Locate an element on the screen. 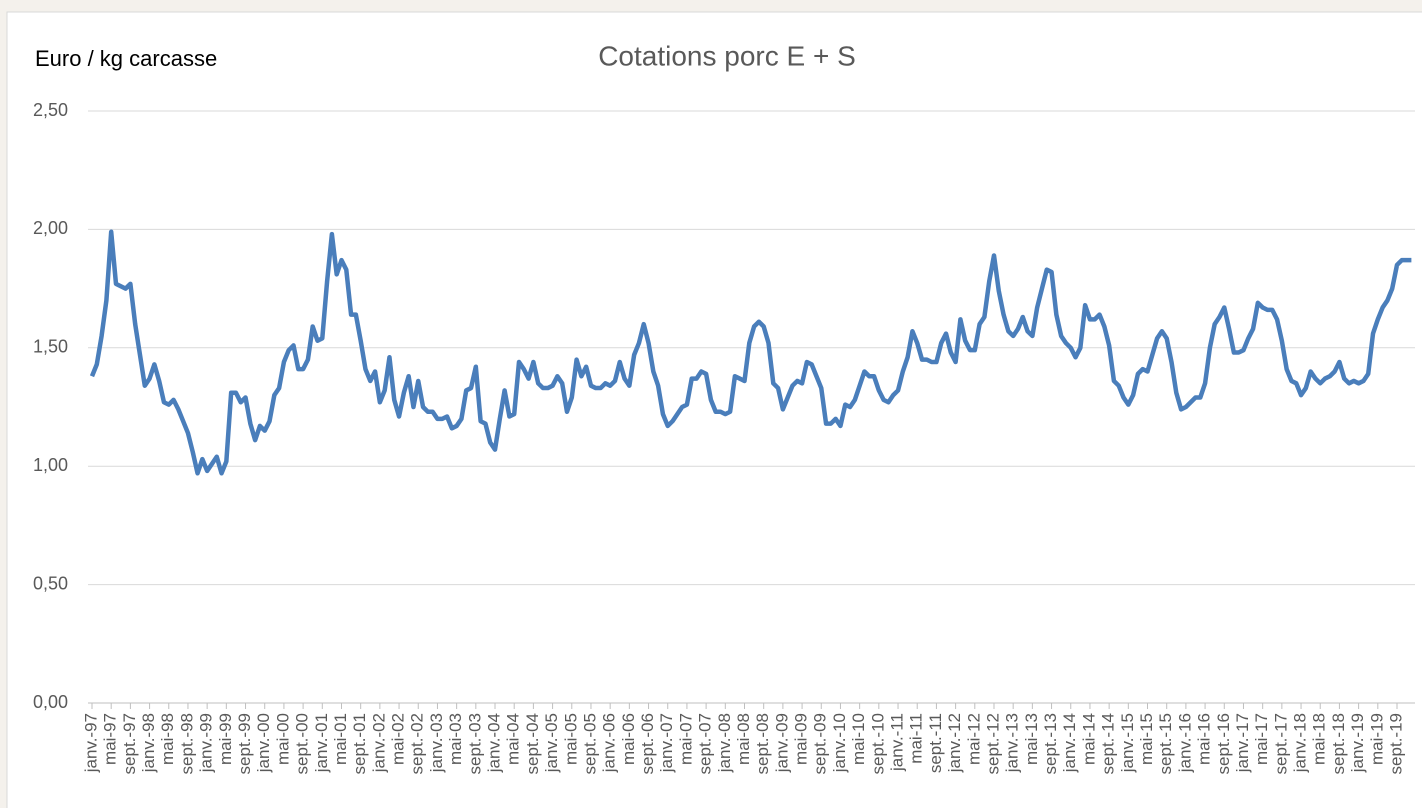 The width and height of the screenshot is (1422, 808). x-tick-label: sept.-18 is located at coordinates (1338, 743).